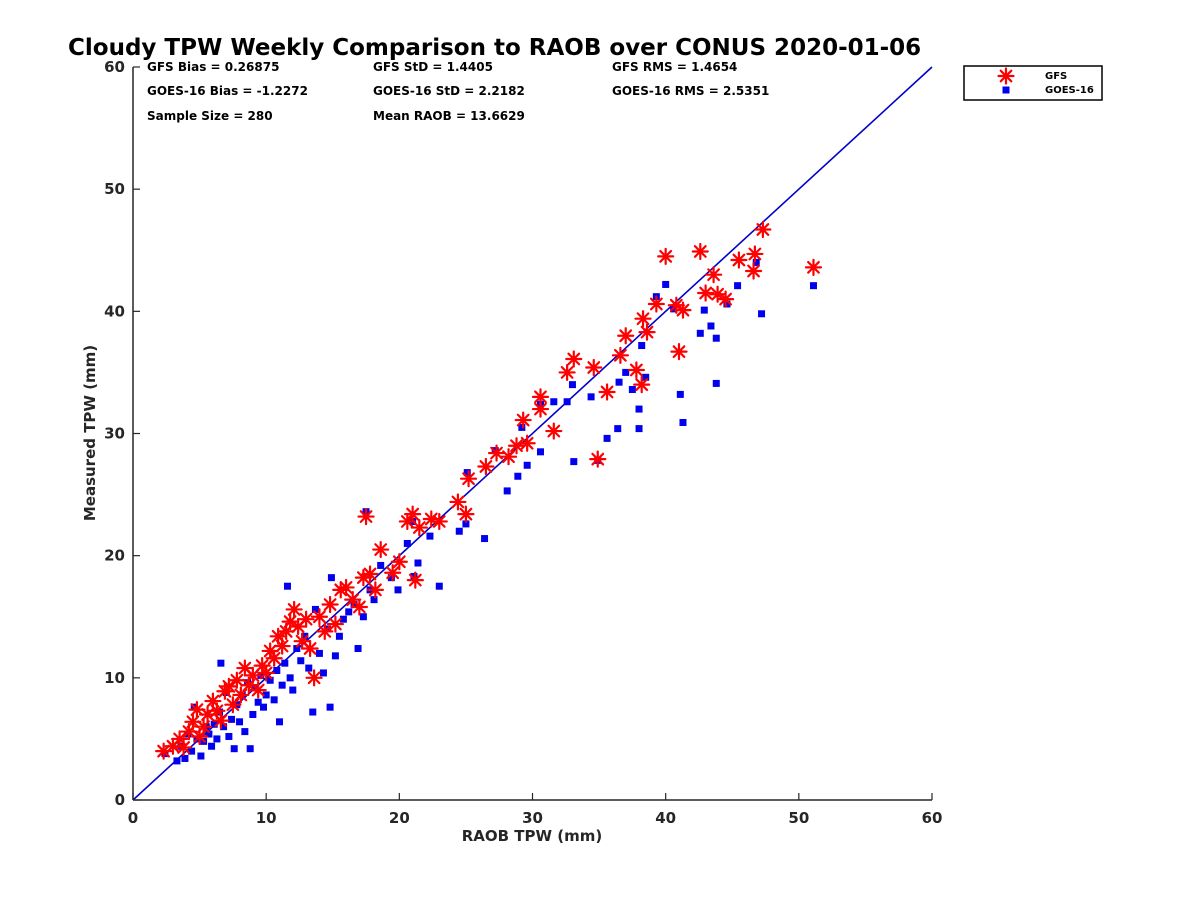  I want to click on stat-gfs-bias: GFS Bias = 0.26875, so click(213, 67).